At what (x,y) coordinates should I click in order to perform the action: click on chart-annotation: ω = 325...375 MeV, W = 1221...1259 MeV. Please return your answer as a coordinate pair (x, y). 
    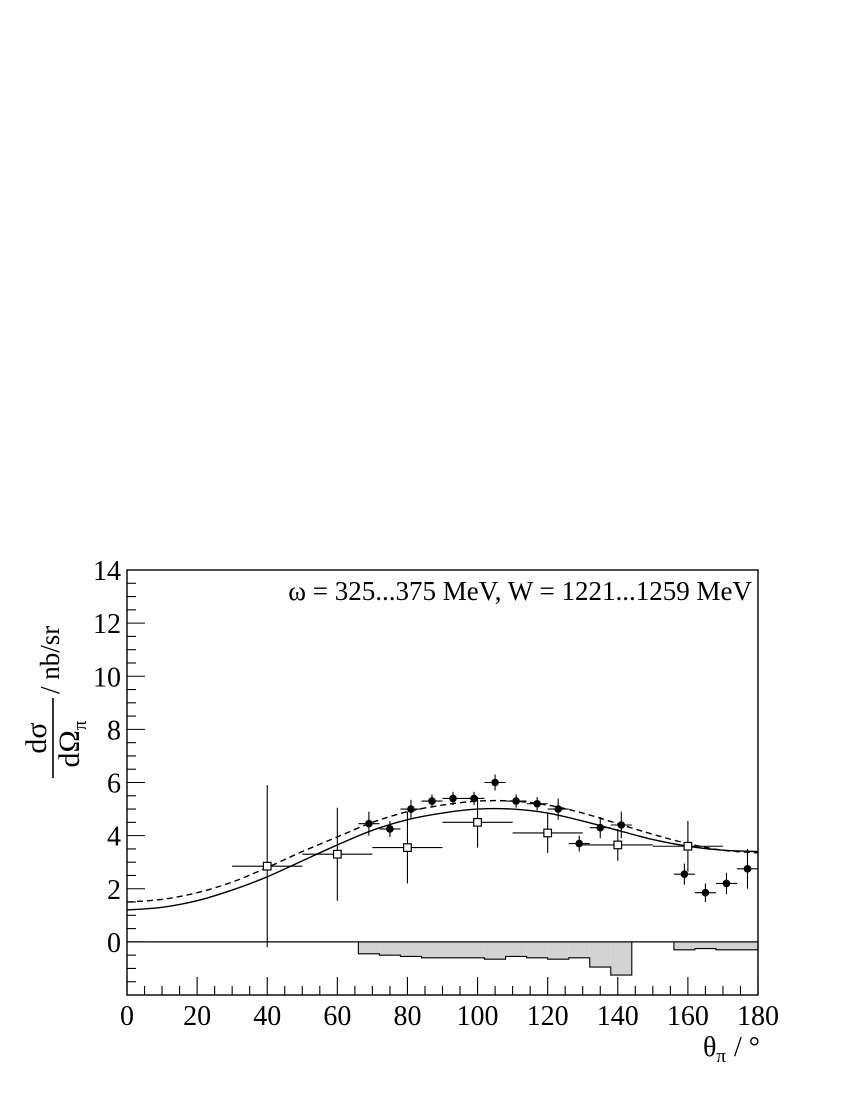
    Looking at the image, I should click on (520, 591).